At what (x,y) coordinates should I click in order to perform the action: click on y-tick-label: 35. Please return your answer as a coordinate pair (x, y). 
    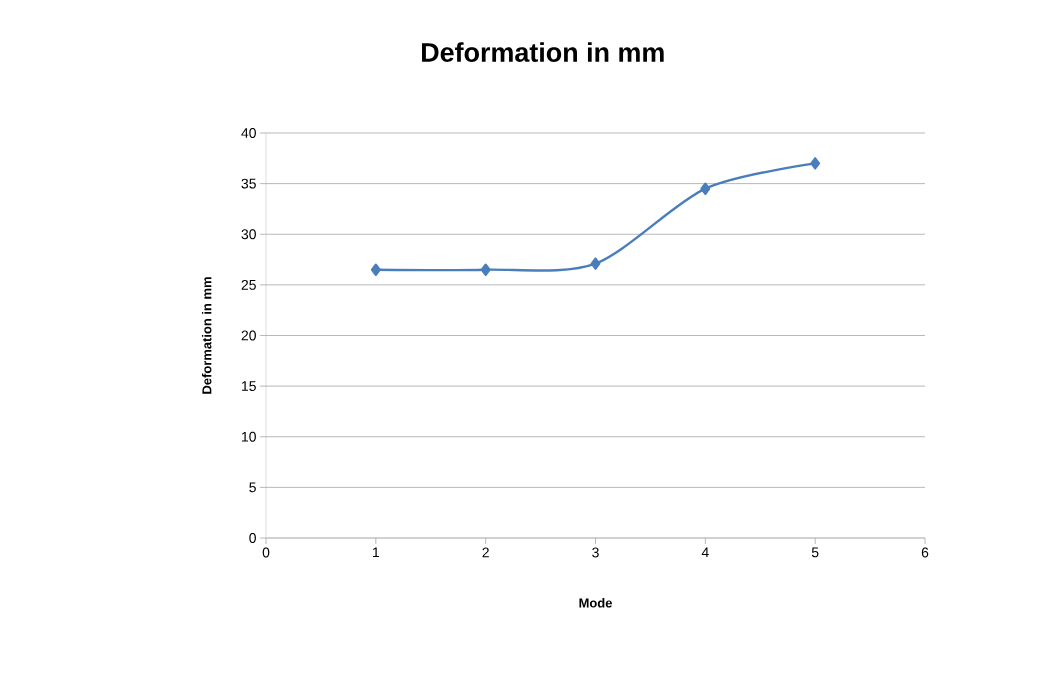
    Looking at the image, I should click on (248, 183).